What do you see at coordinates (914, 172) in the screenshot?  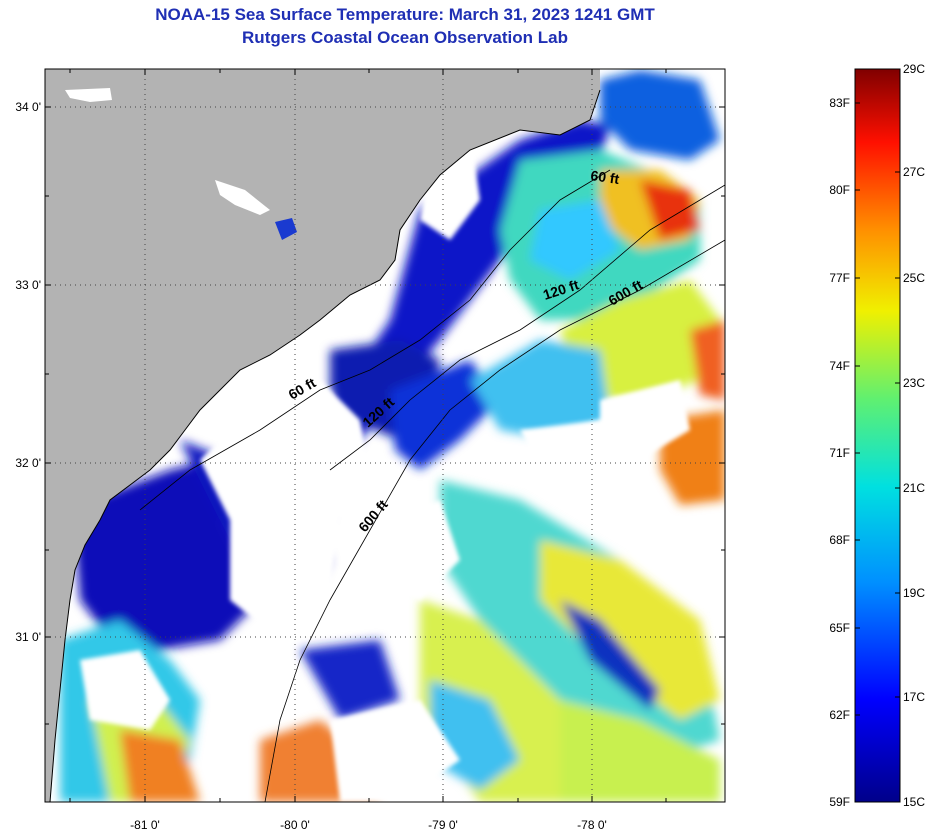 I see `colorbar-c-label: 27C` at bounding box center [914, 172].